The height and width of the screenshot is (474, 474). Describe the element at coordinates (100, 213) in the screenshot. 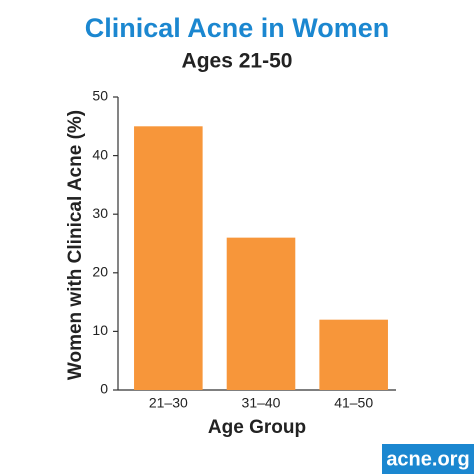

I see `y-tick-label: 30` at that location.